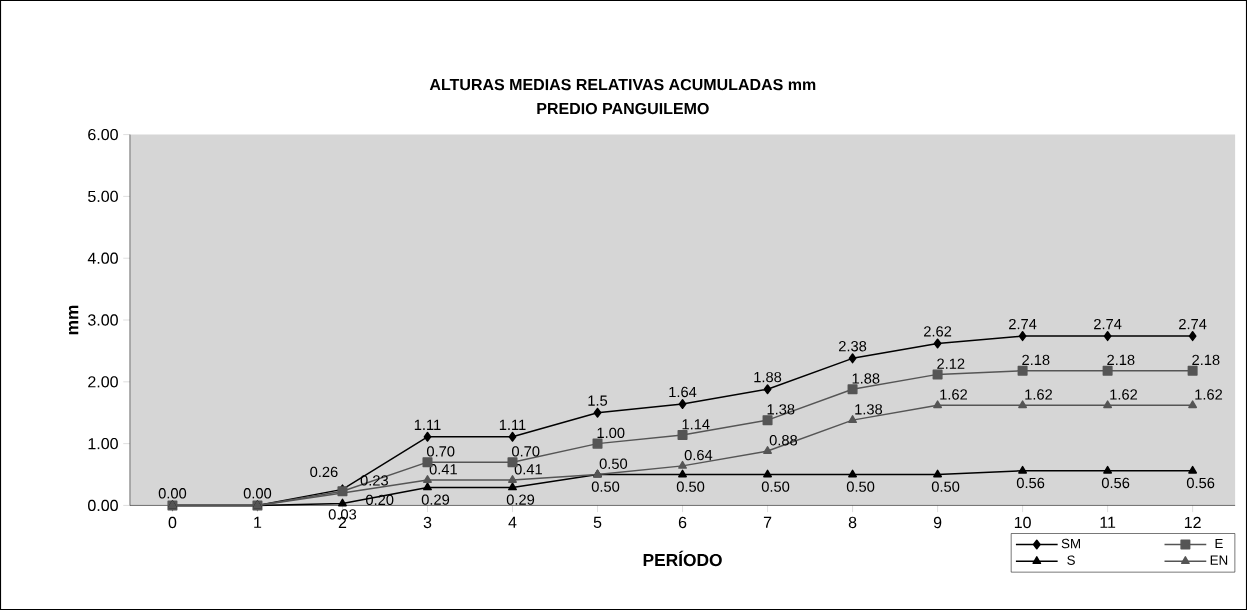 This screenshot has width=1247, height=610. Describe the element at coordinates (682, 558) in the screenshot. I see `x-axis-title: PERÍODO` at that location.